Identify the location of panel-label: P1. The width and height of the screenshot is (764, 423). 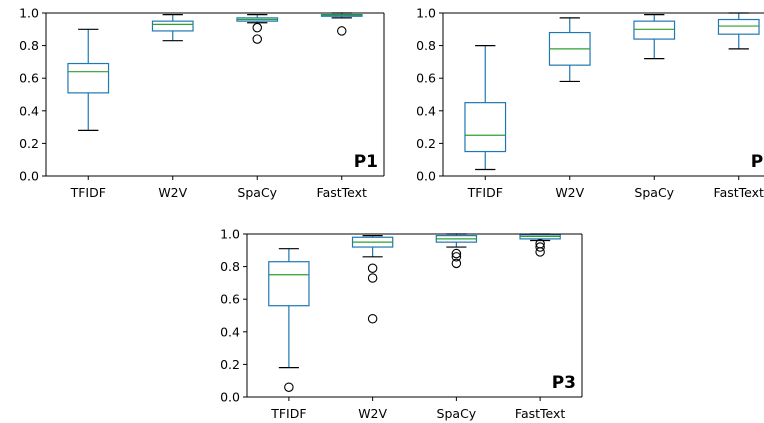
(366, 162).